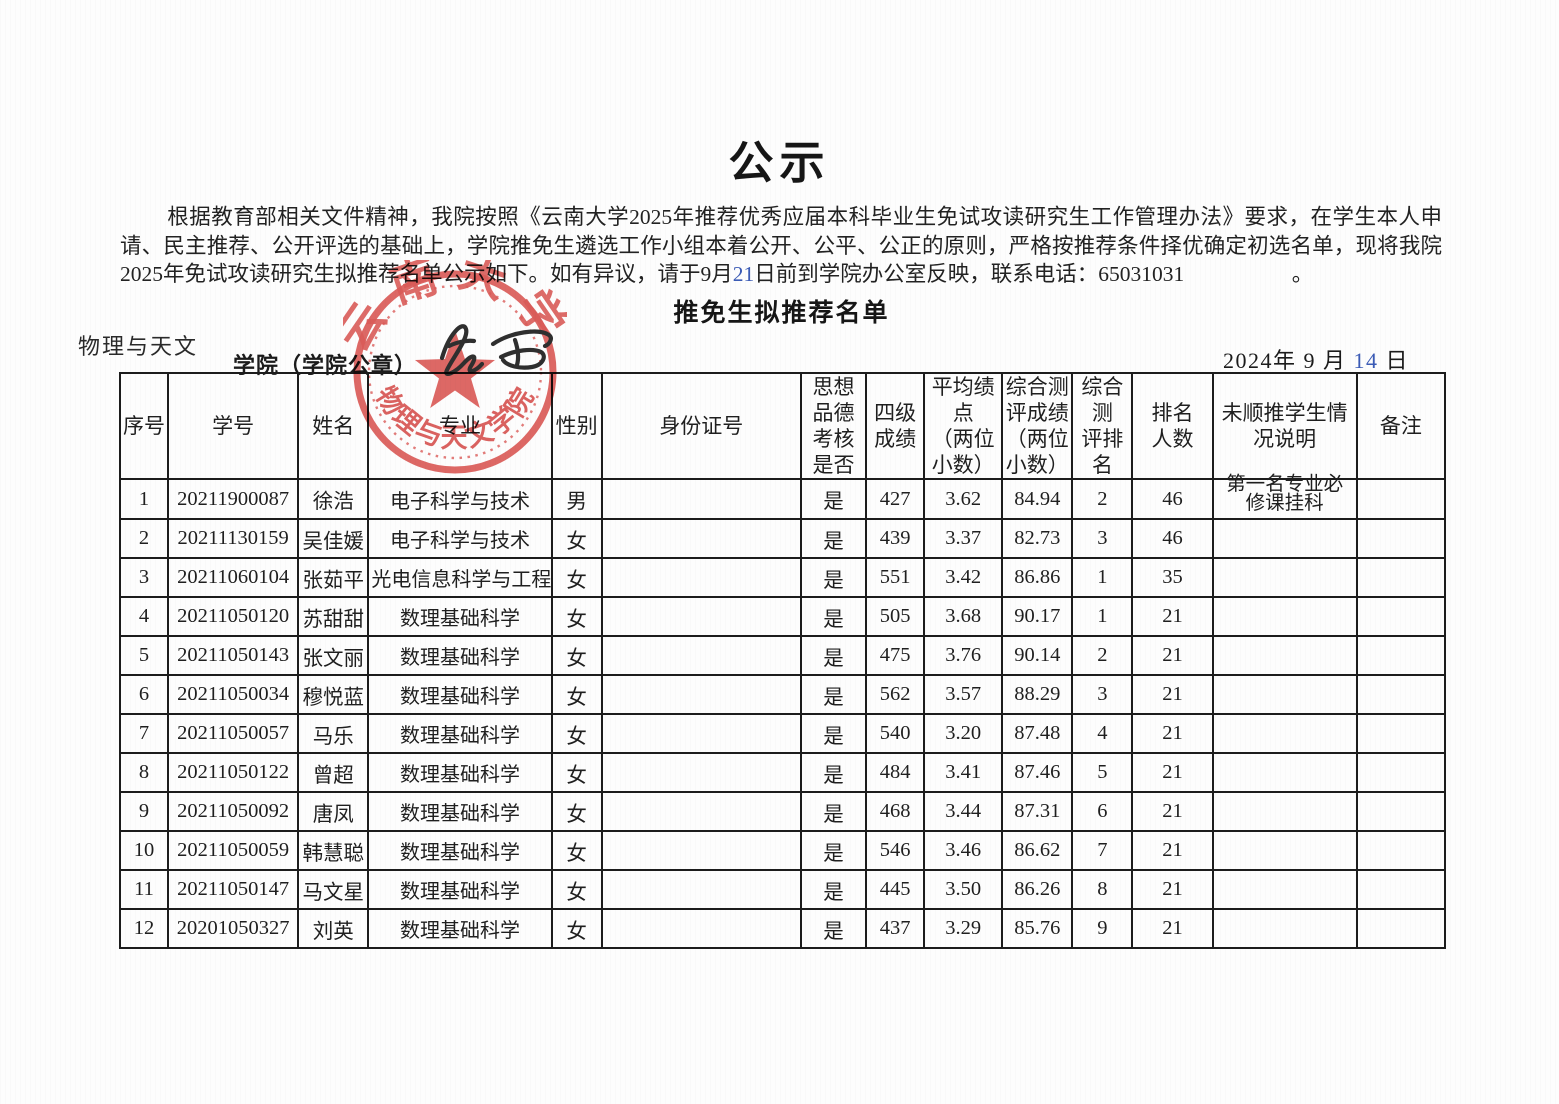  I want to click on cell-gpa: 3.62, so click(963, 499).